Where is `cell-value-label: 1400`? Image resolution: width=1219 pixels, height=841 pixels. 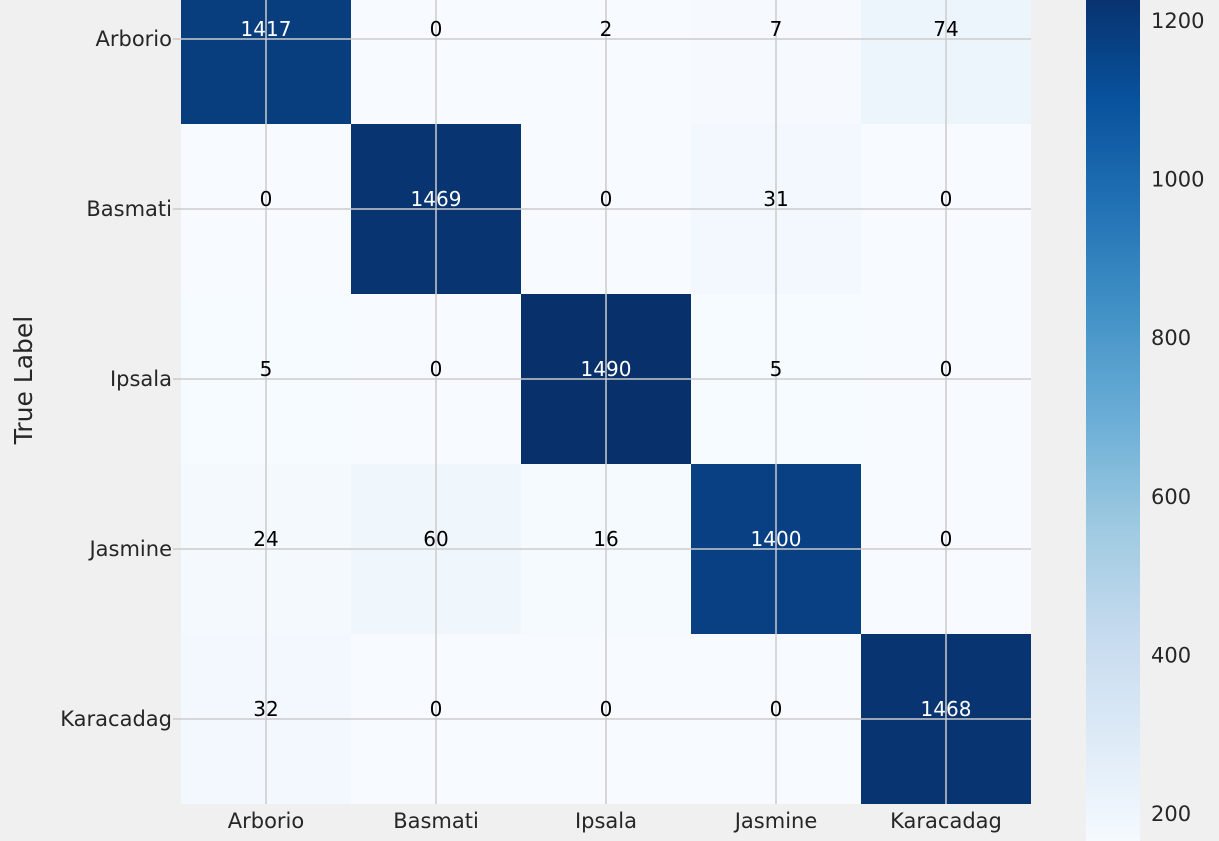 cell-value-label: 1400 is located at coordinates (776, 539).